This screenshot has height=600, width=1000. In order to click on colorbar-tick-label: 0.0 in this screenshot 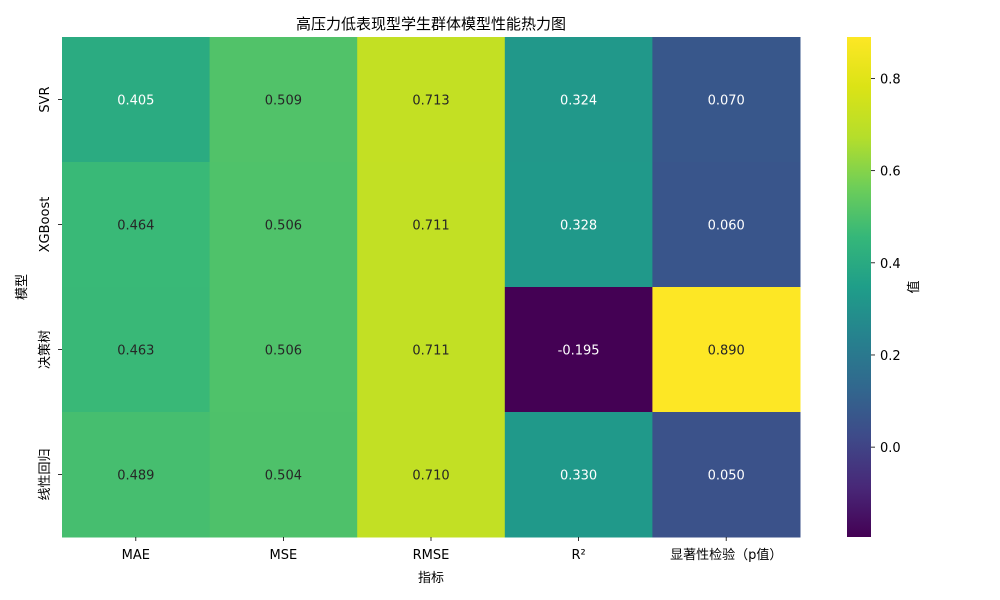, I will do `click(890, 448)`.